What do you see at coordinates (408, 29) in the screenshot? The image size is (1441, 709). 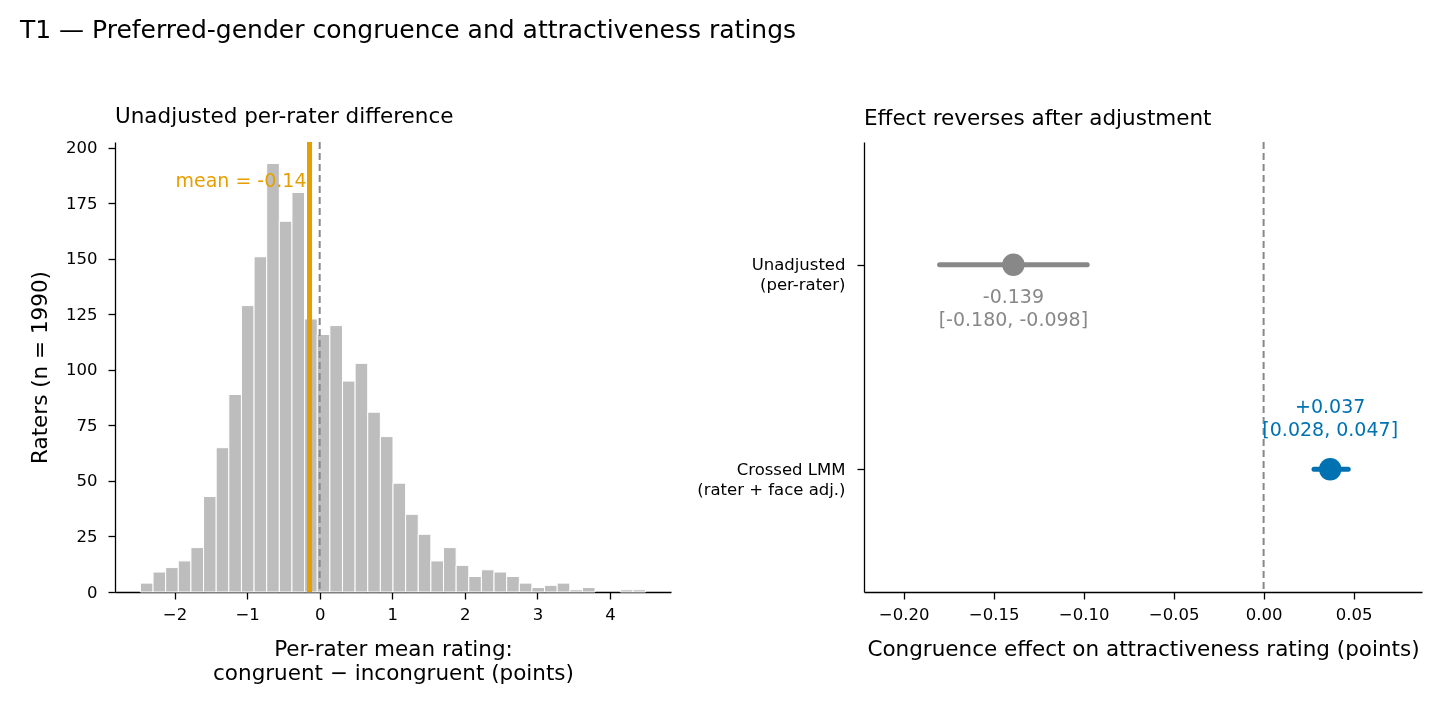 I see `text: T1 — Preferred-gender congruence and attractiveness ratings` at bounding box center [408, 29].